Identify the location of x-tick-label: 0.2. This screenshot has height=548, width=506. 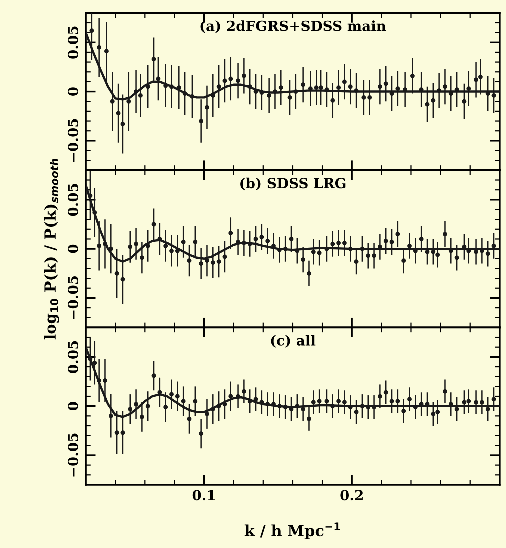
(351, 495).